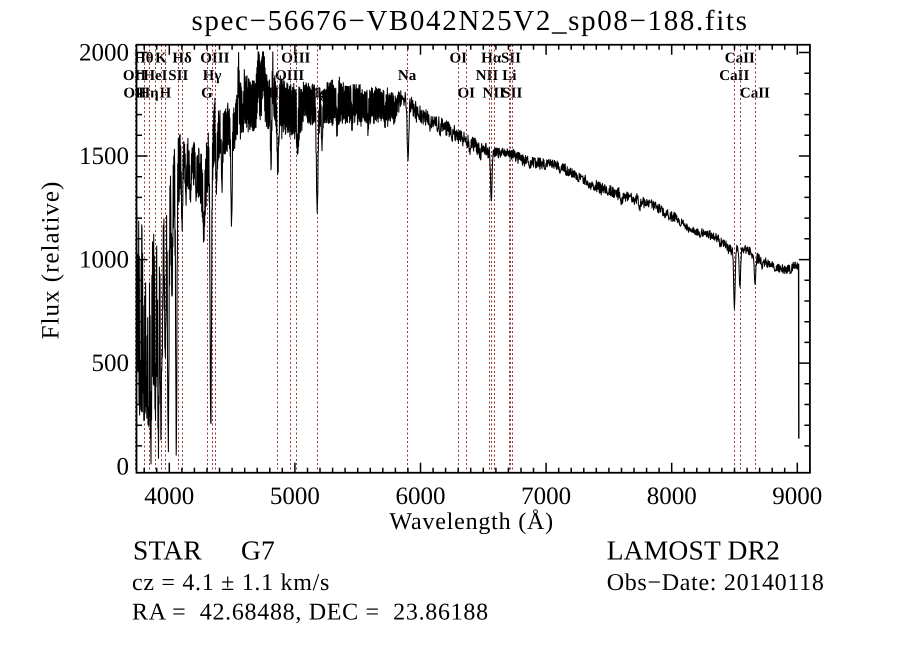  What do you see at coordinates (421, 496) in the screenshot?
I see `svg-text: 6000` at bounding box center [421, 496].